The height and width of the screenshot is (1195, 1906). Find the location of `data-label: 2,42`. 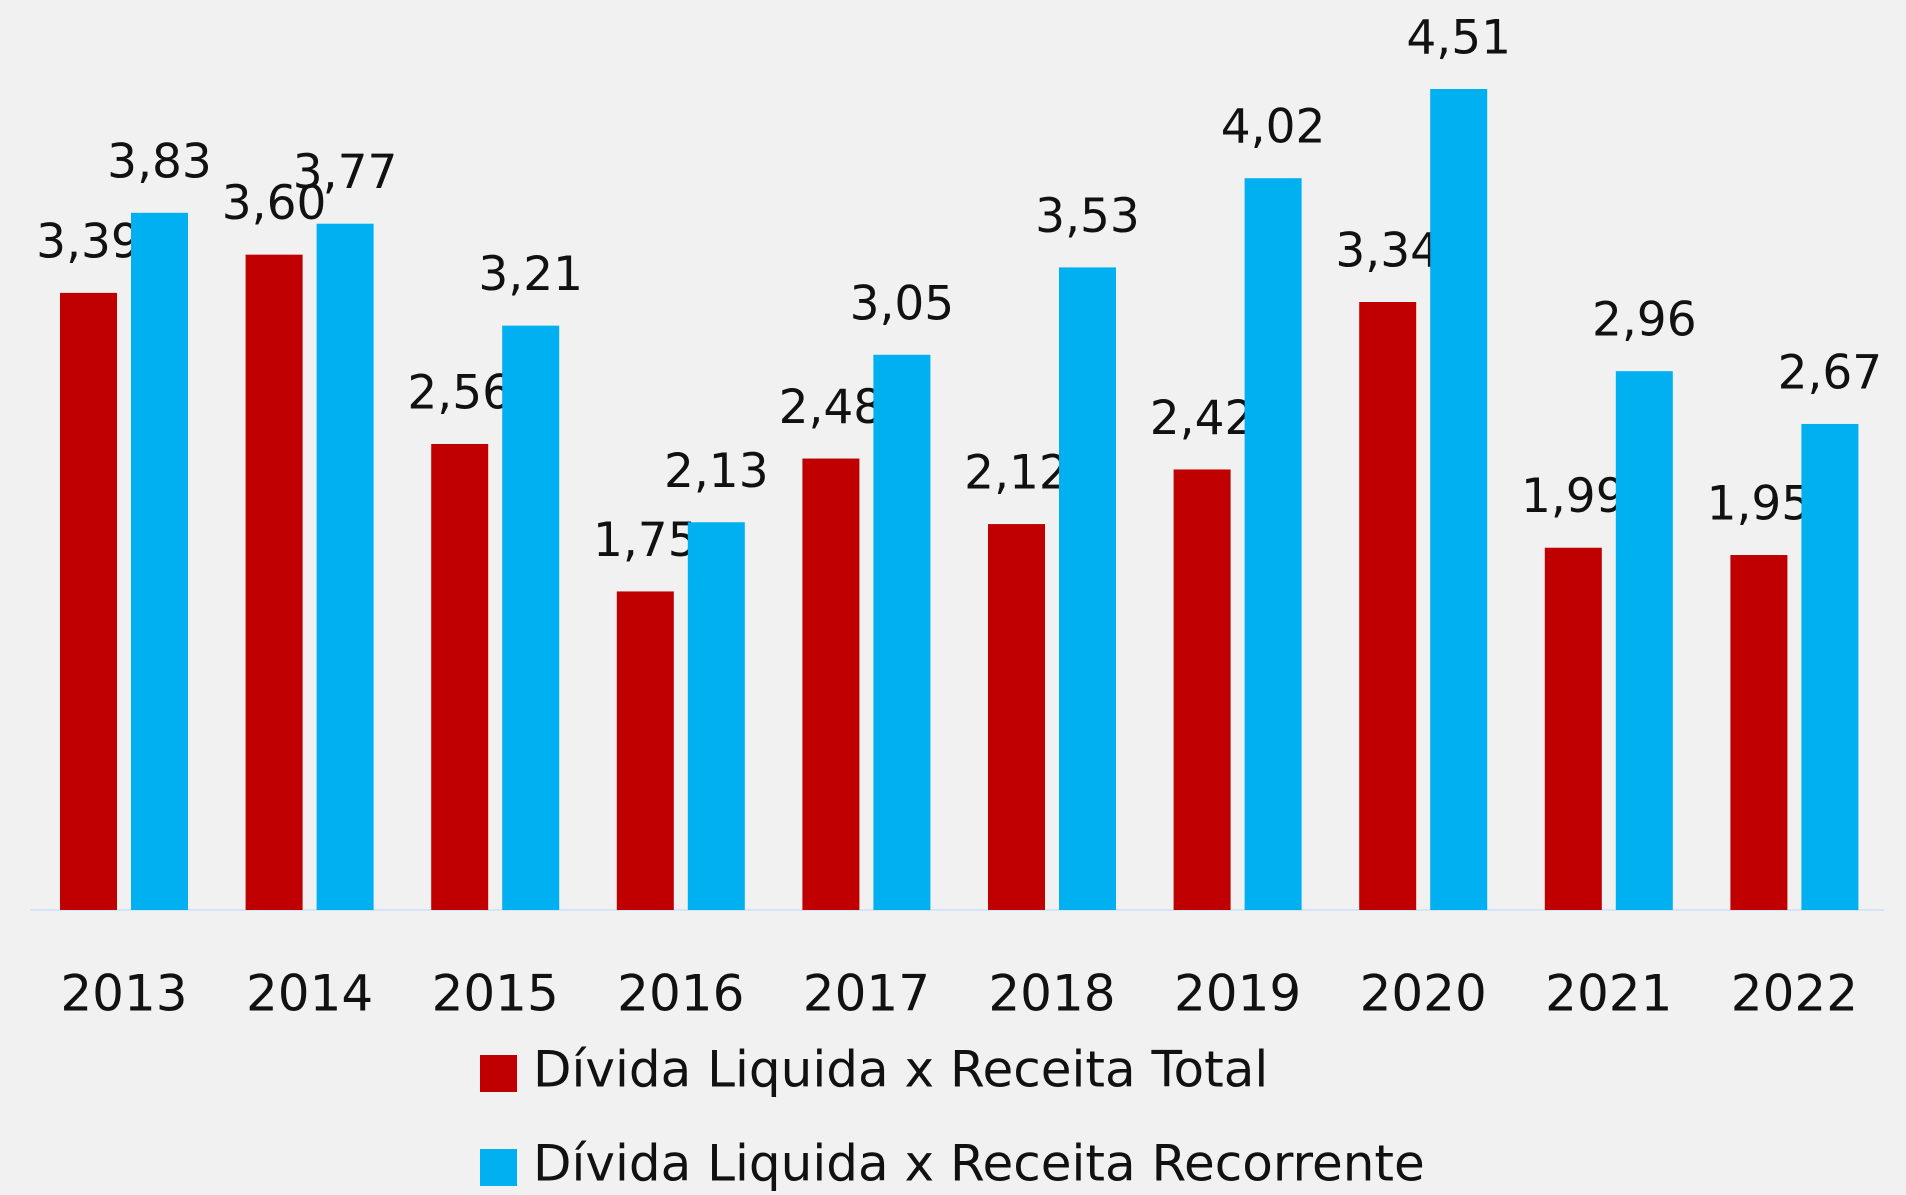

data-label: 2,42 is located at coordinates (1202, 418).